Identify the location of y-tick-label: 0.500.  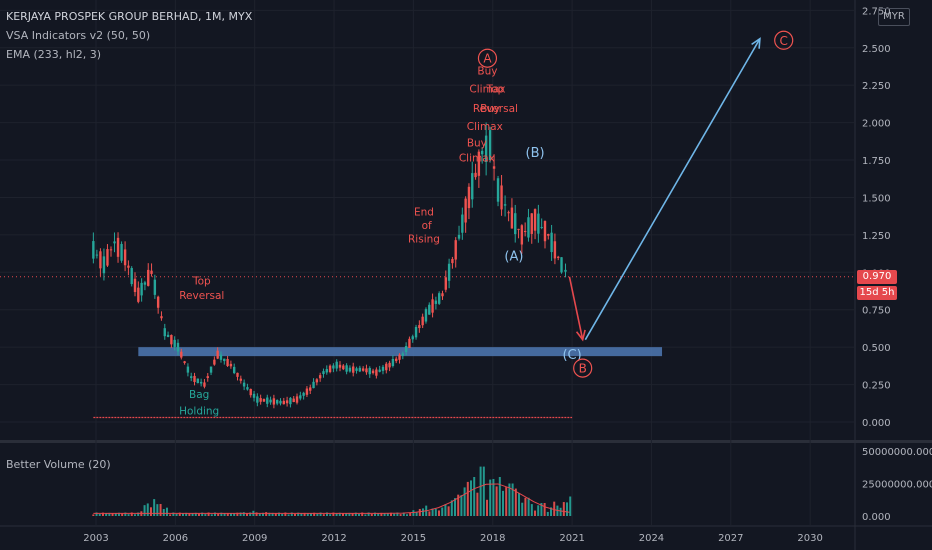
(876, 348).